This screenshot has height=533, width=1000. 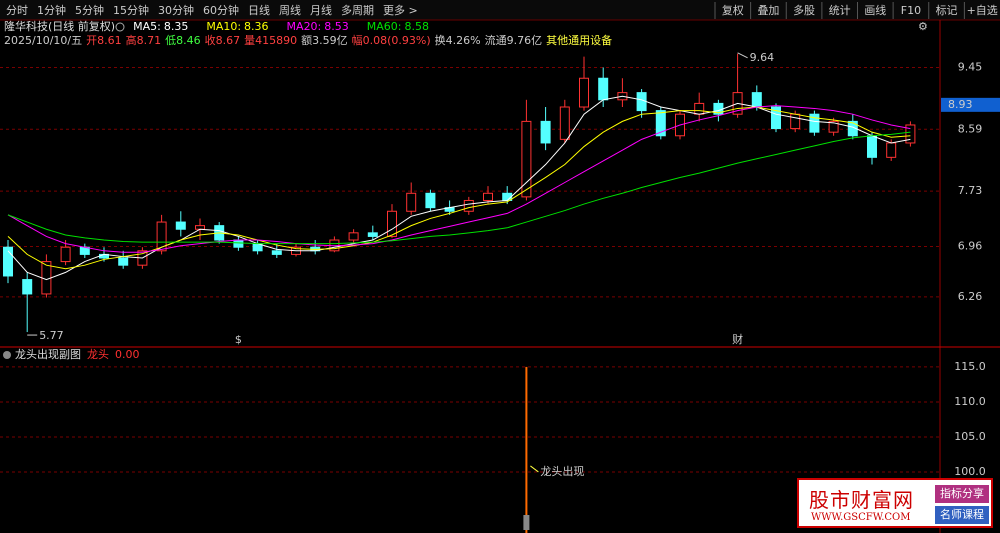 I want to click on toolbar-button: 统计, so click(x=840, y=10).